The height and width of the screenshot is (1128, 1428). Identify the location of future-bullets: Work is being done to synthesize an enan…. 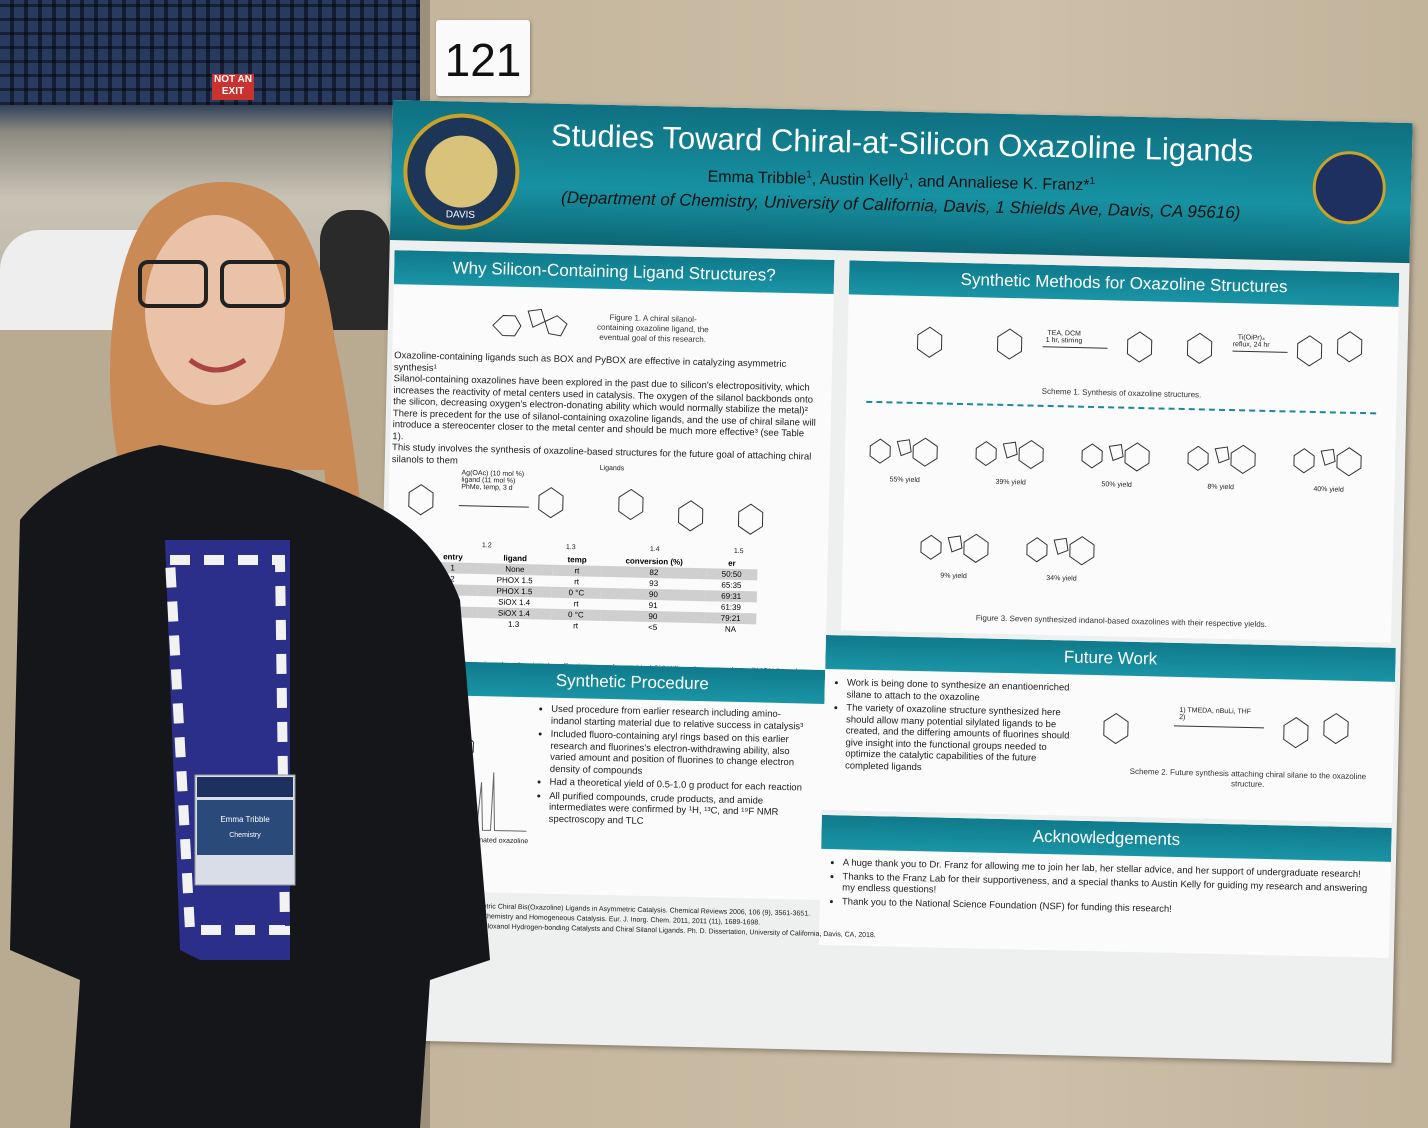
(954, 727).